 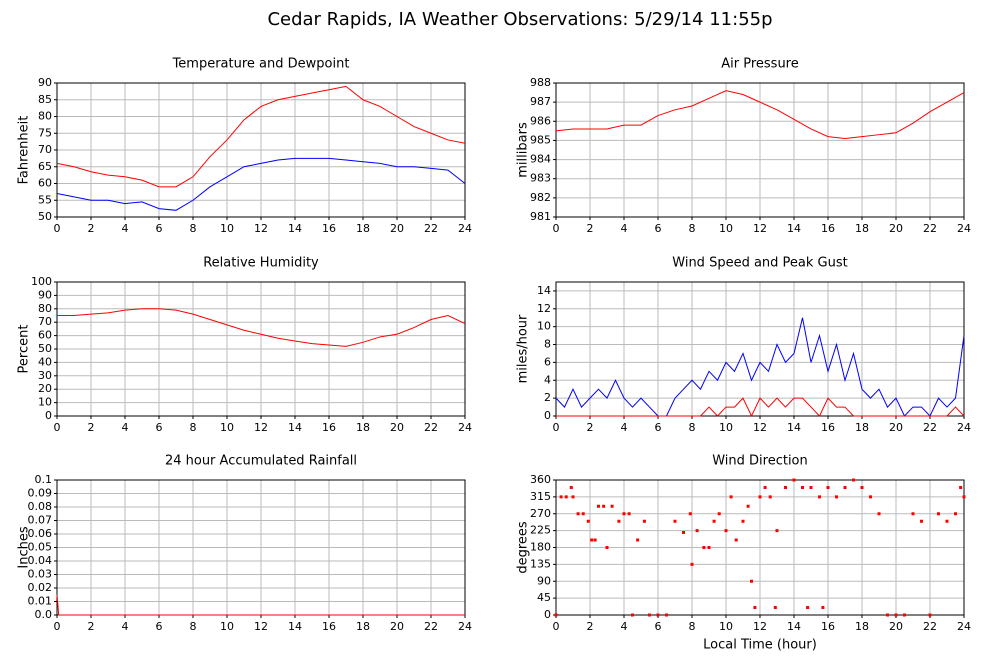 I want to click on x-axis-label: Local Time (hour), so click(x=760, y=645).